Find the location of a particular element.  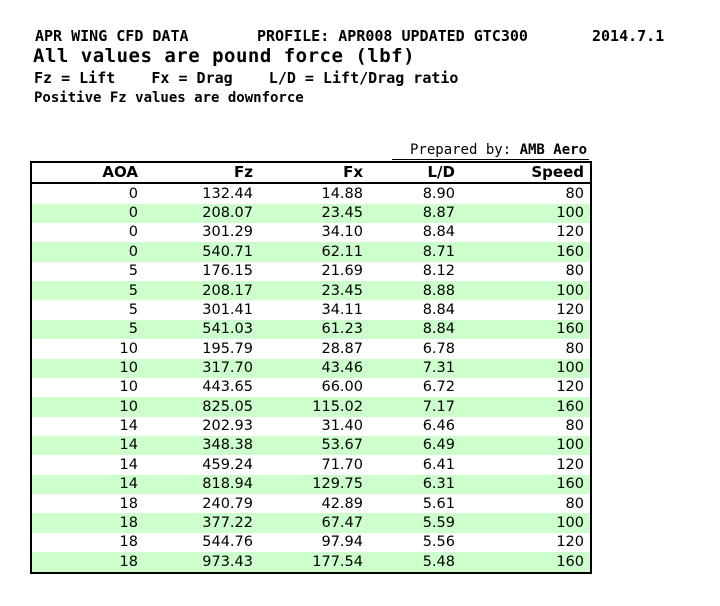

table-cell: 6.46 is located at coordinates (438, 426).